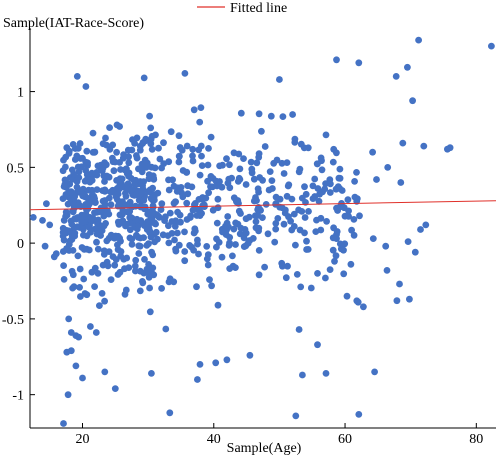 The height and width of the screenshot is (461, 504). I want to click on x-tick-label: 20, so click(83, 439).